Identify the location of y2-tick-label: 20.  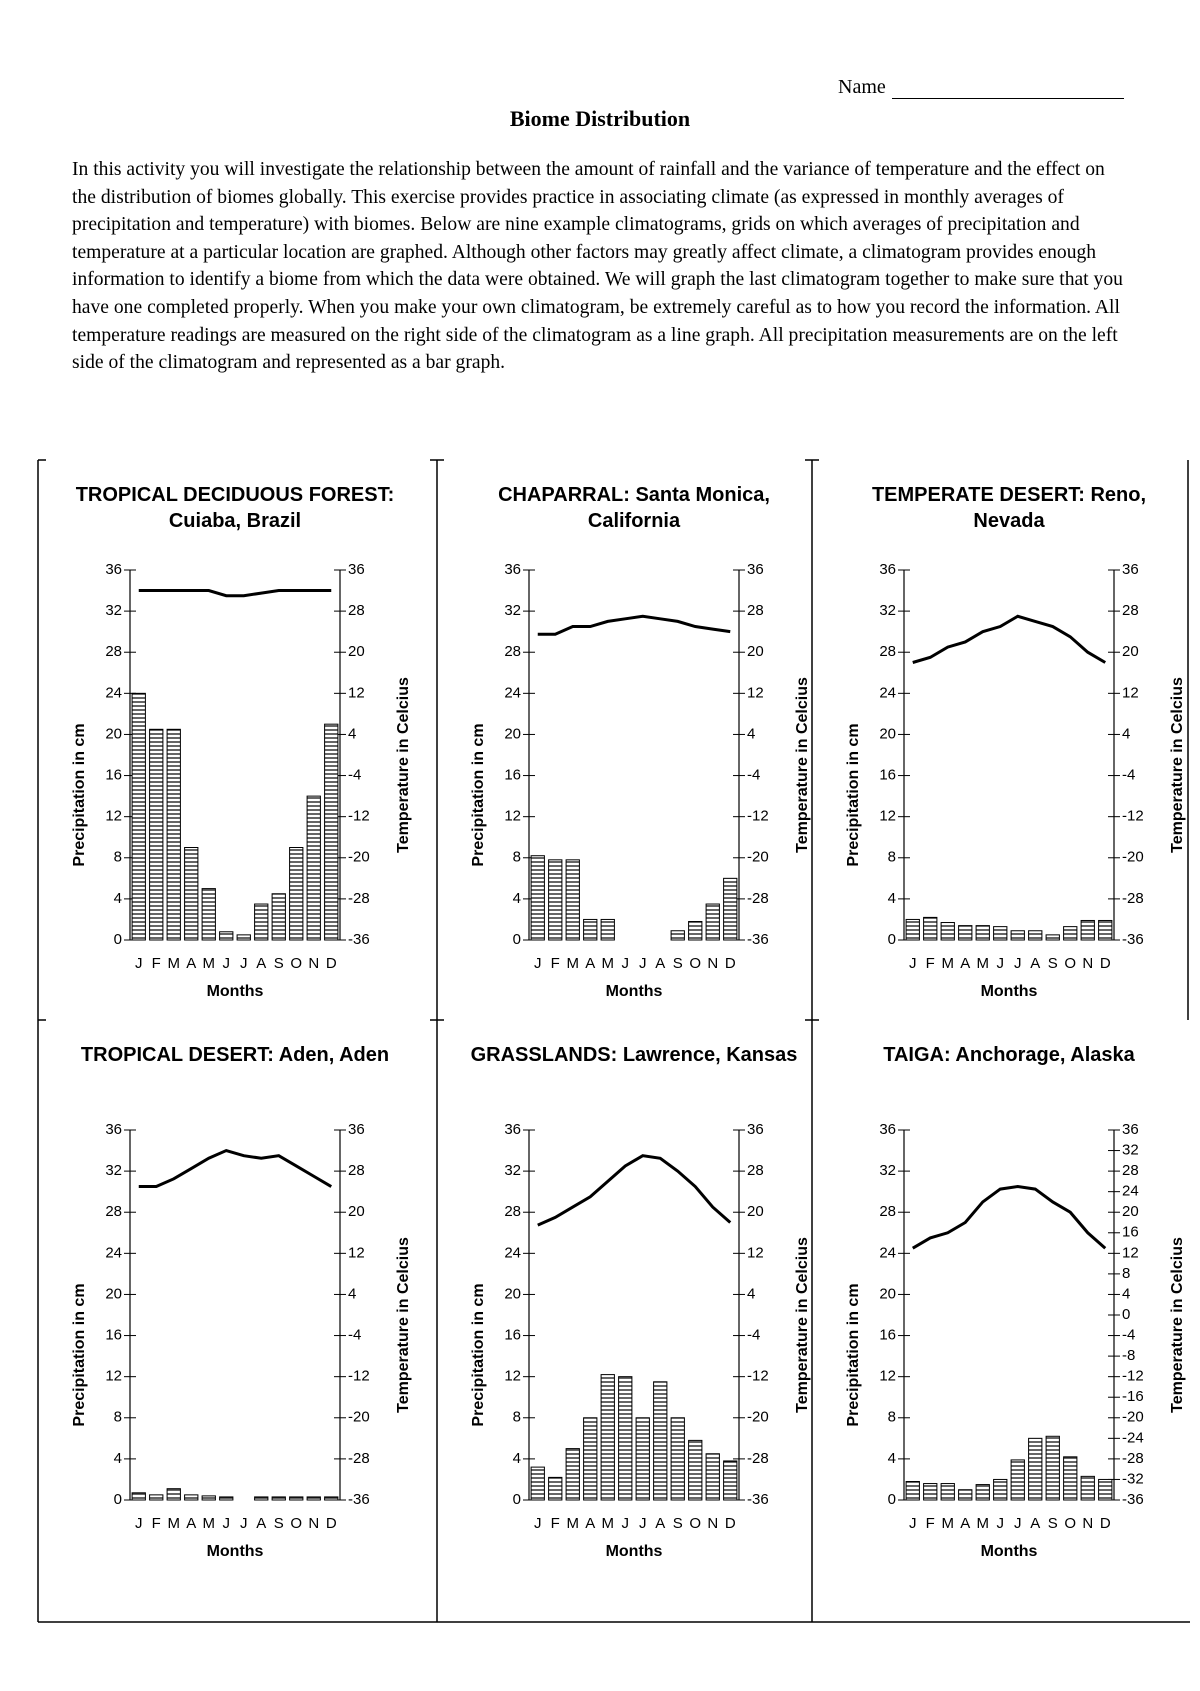
(755, 1211).